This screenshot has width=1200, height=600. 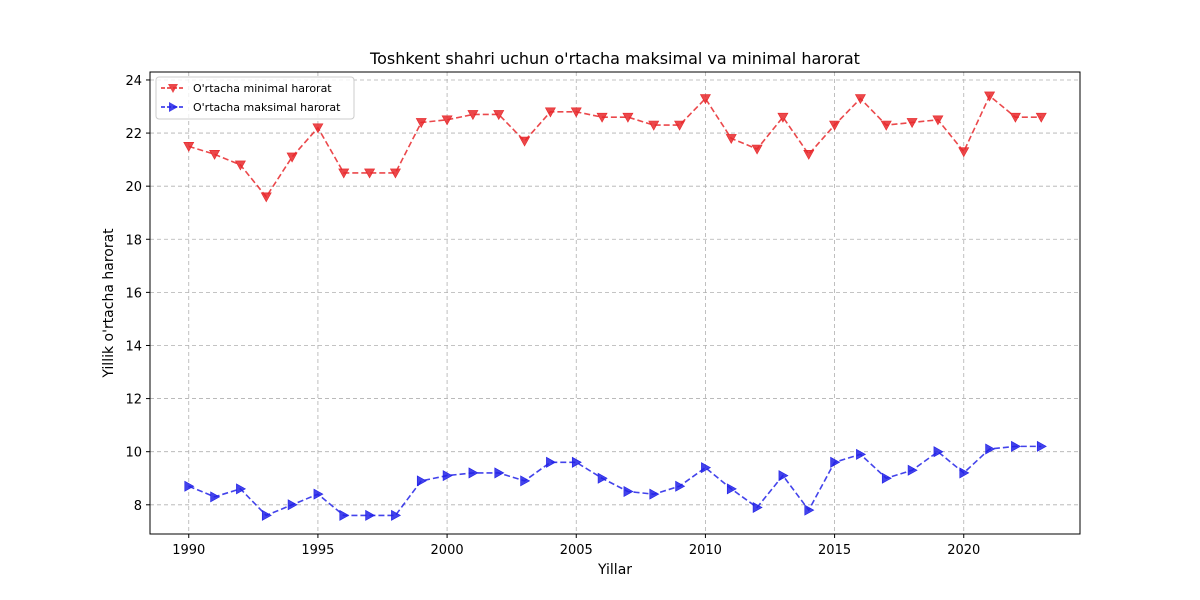 I want to click on x-tick-label: 1995, so click(x=317, y=550).